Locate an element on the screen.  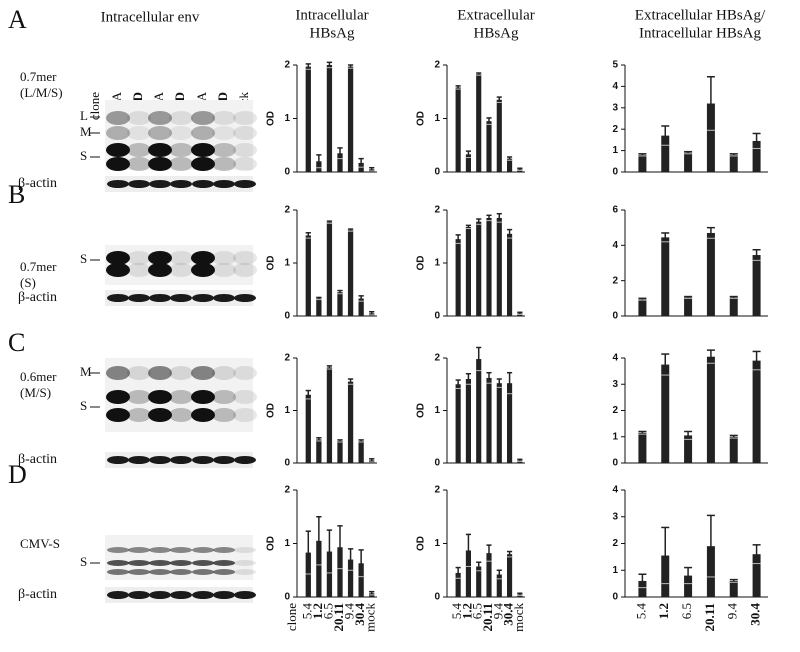
loading-label: β-actin is located at coordinates (37, 594).